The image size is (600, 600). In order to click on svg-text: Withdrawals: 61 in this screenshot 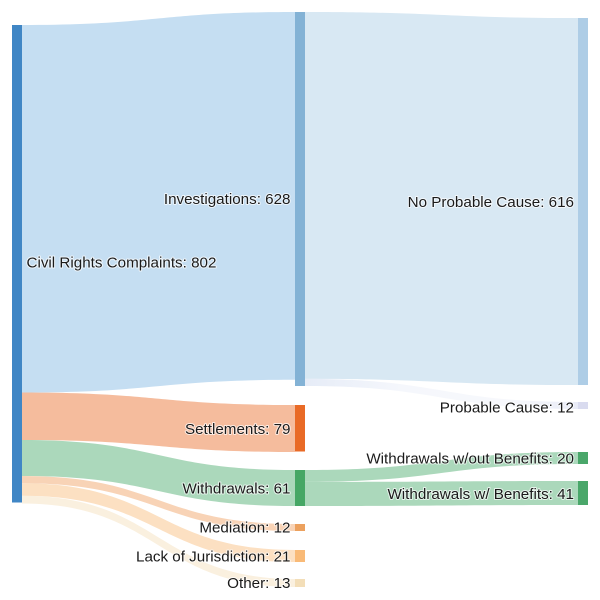, I will do `click(236, 489)`.